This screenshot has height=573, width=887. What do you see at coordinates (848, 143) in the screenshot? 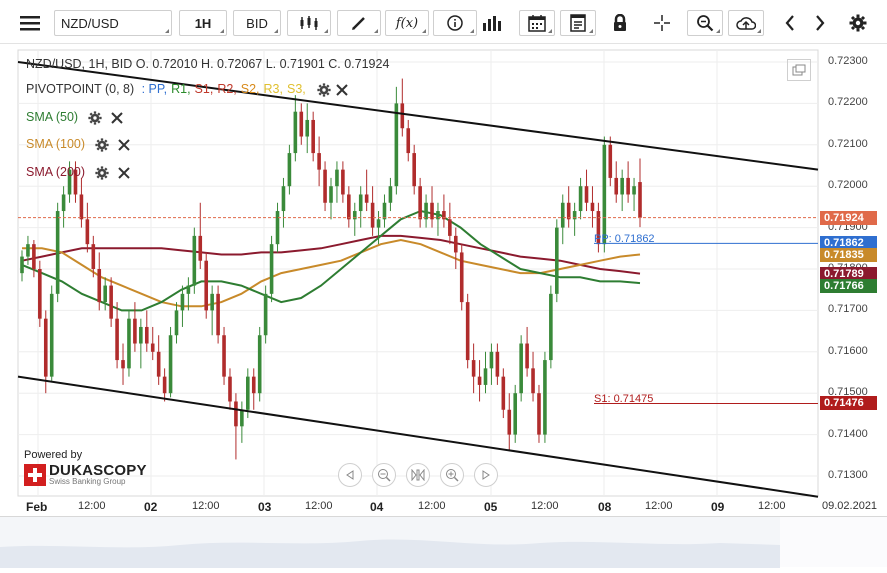
I see `price-tick-label: 0.72100` at bounding box center [848, 143].